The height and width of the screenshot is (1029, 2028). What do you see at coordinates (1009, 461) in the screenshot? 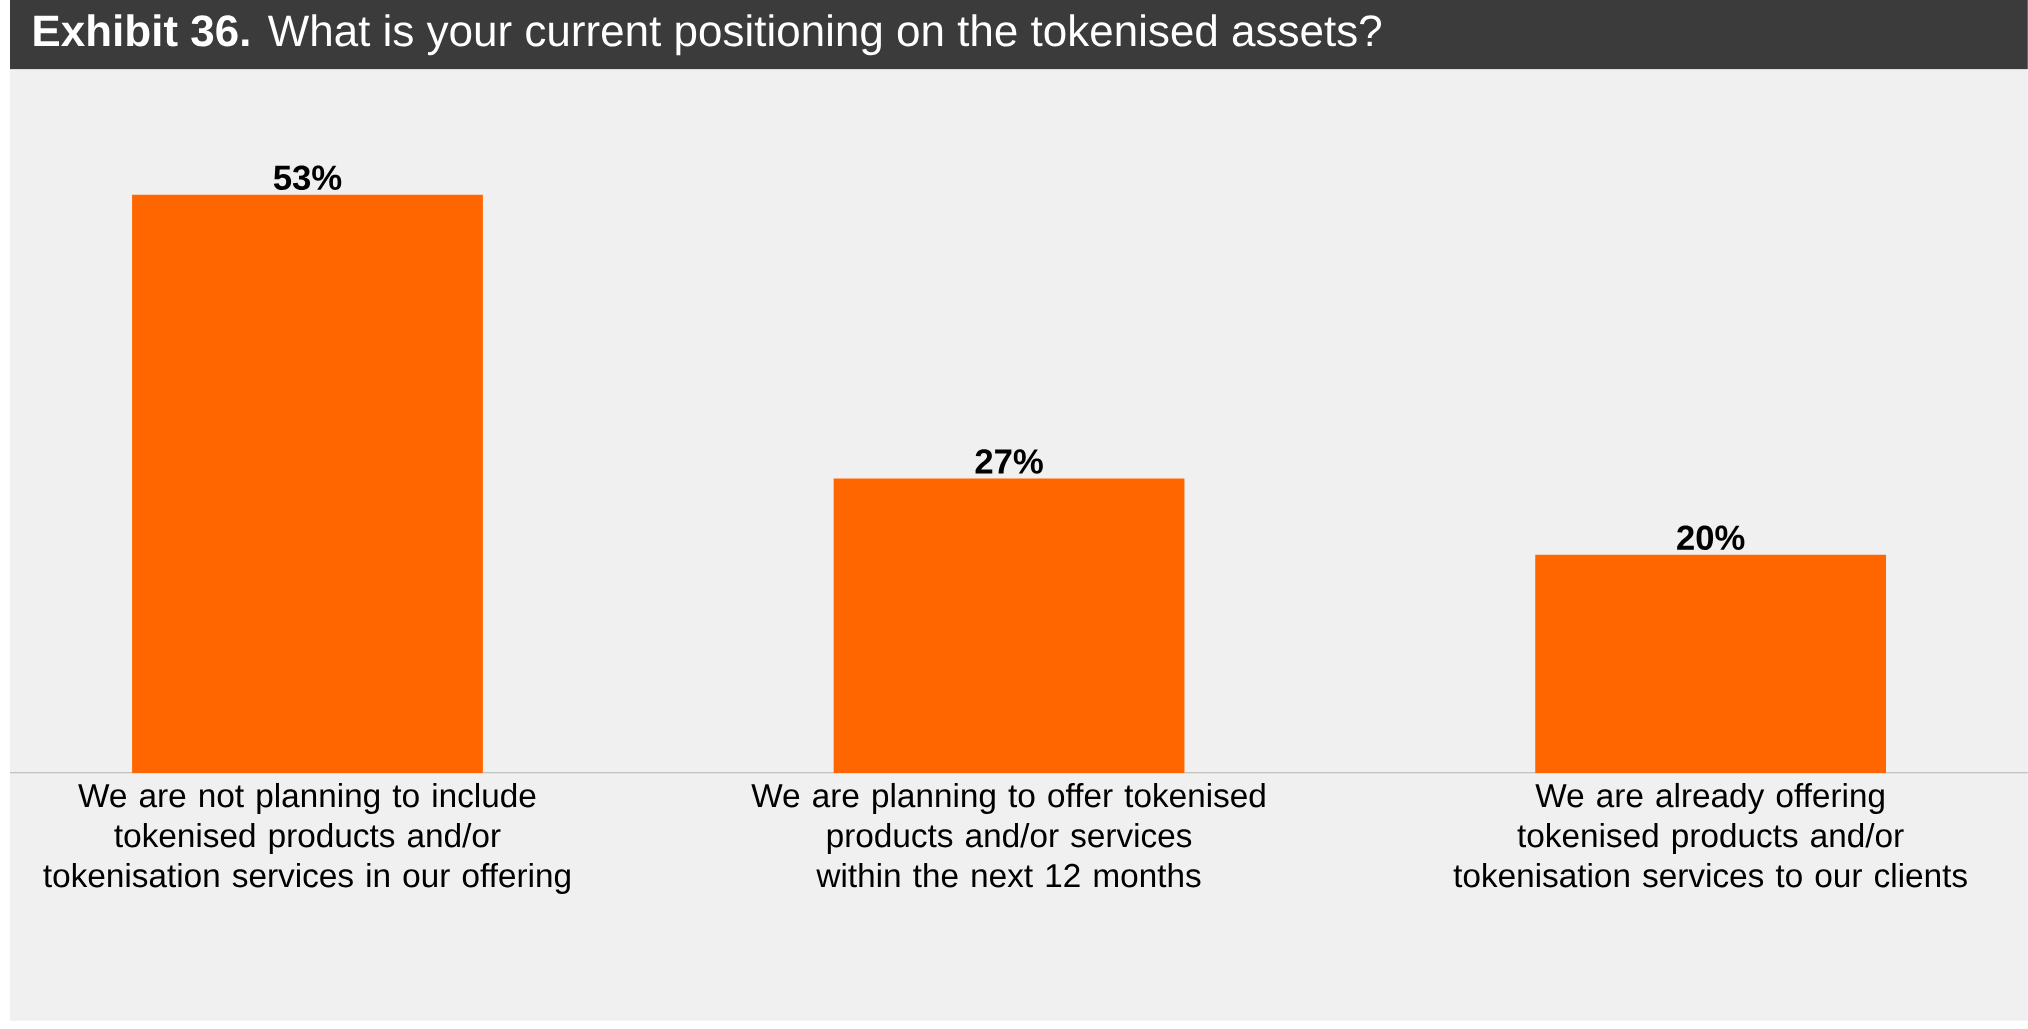
I see `data-label: 27%` at bounding box center [1009, 461].